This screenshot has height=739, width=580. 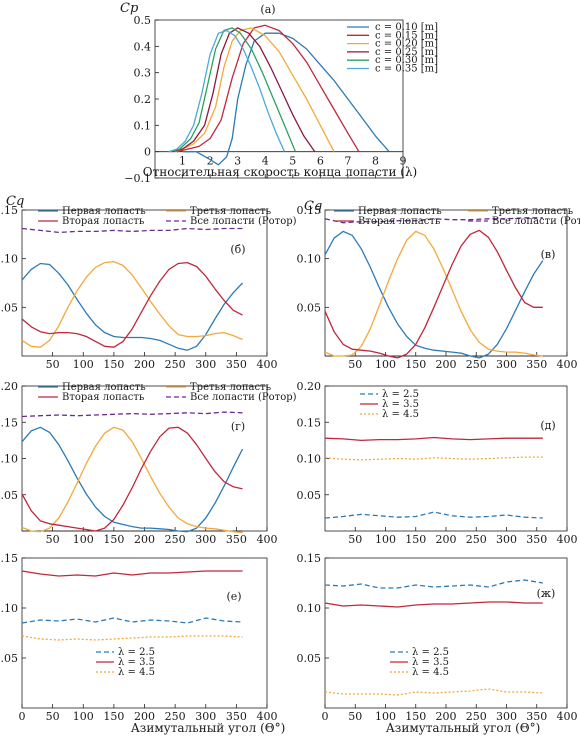 I want to click on legend-label: c = 0.30 [m], so click(x=406, y=60).